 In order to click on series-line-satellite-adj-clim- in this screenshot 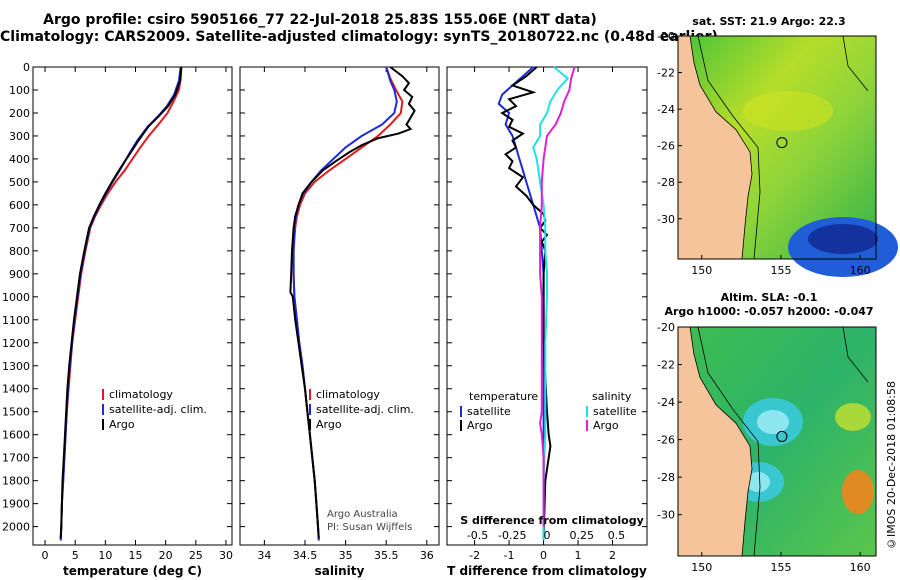, I will do `click(120, 303)`.